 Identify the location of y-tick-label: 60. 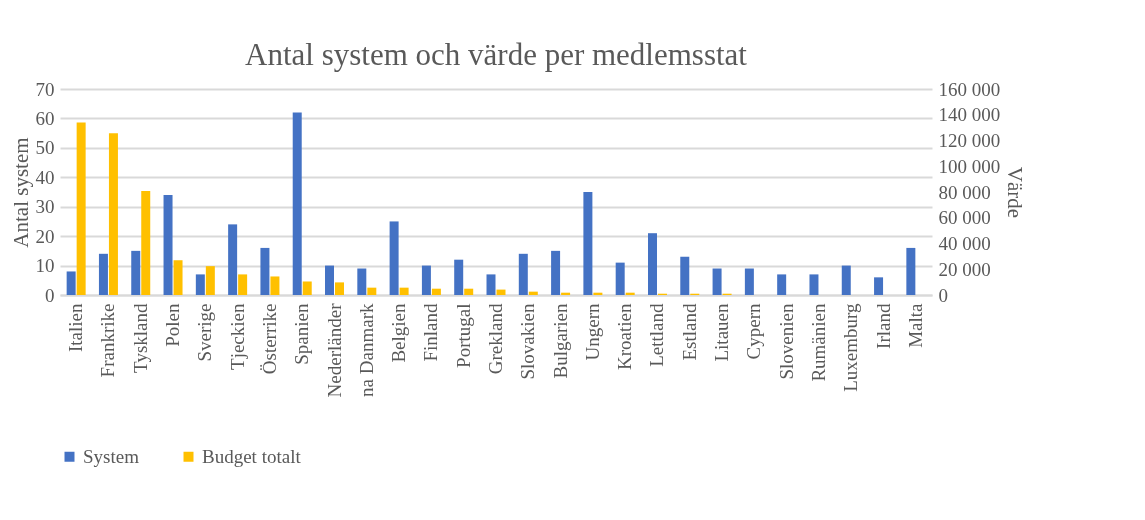
(45, 118).